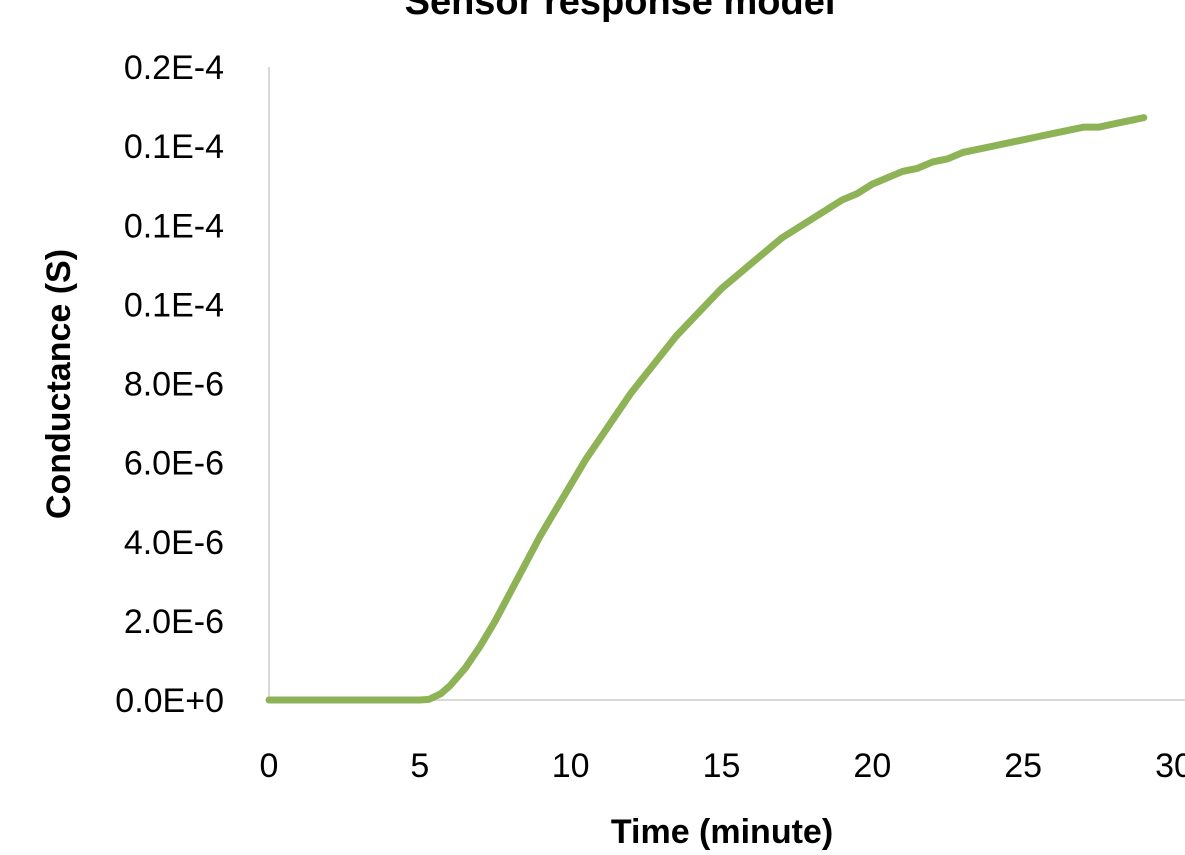  What do you see at coordinates (722, 832) in the screenshot?
I see `x-axis-label: Time (minute)` at bounding box center [722, 832].